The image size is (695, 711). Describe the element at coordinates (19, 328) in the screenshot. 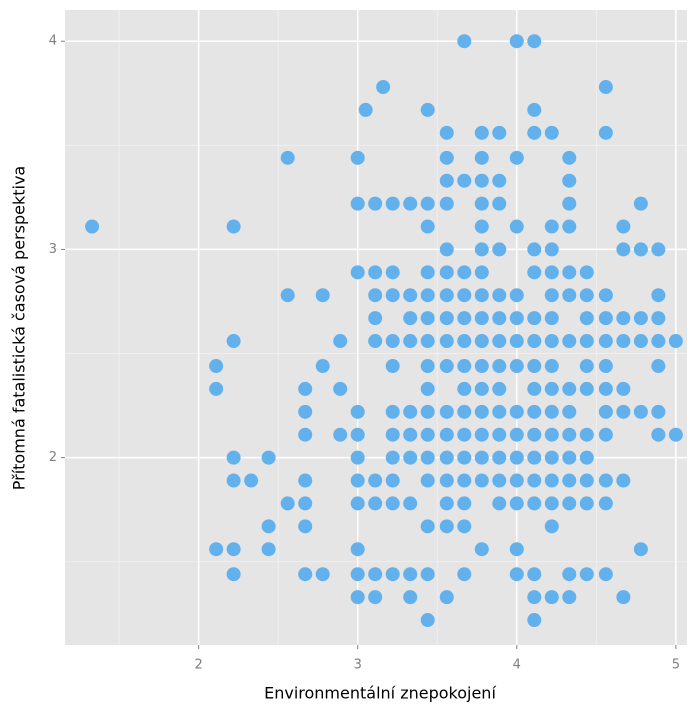

I see `y-axis-title: Přítomná fatalistická časová perspektiva` at that location.